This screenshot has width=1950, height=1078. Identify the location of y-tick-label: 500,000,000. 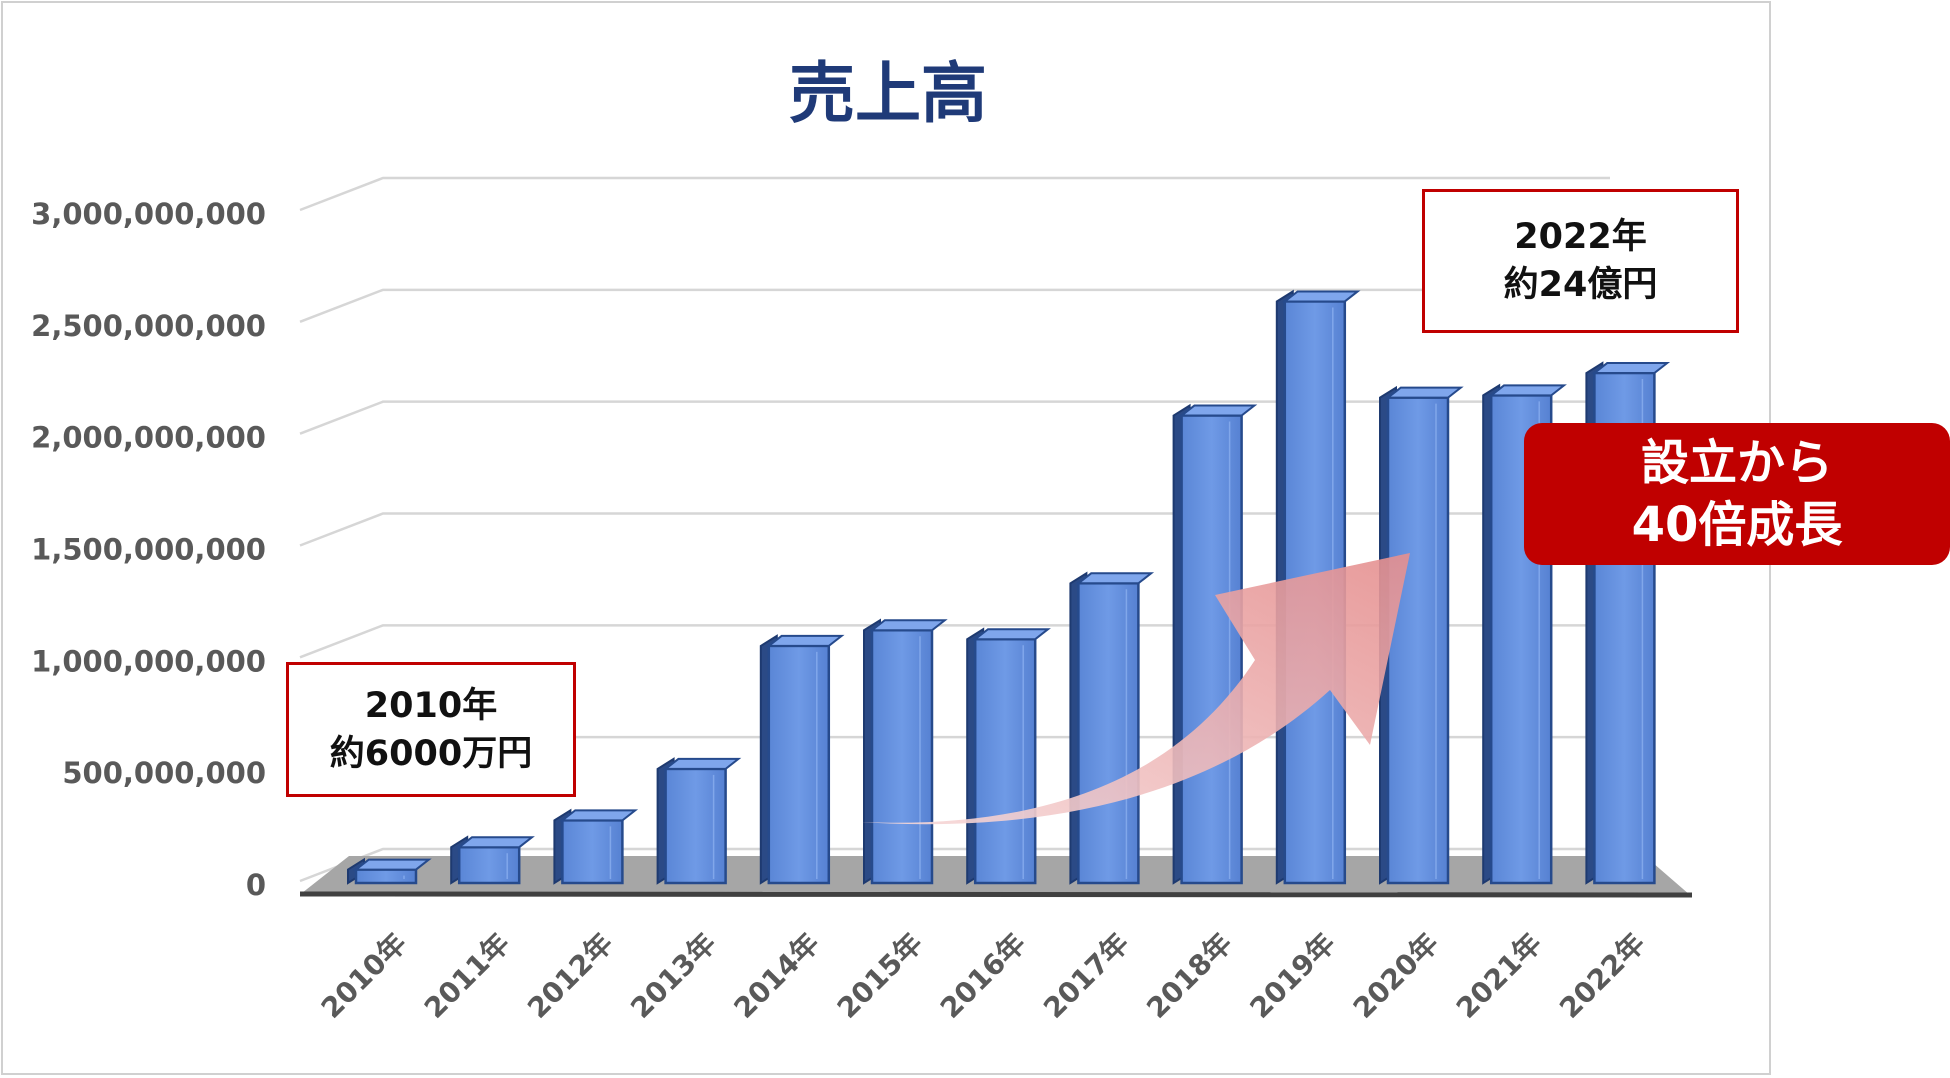
(164, 773).